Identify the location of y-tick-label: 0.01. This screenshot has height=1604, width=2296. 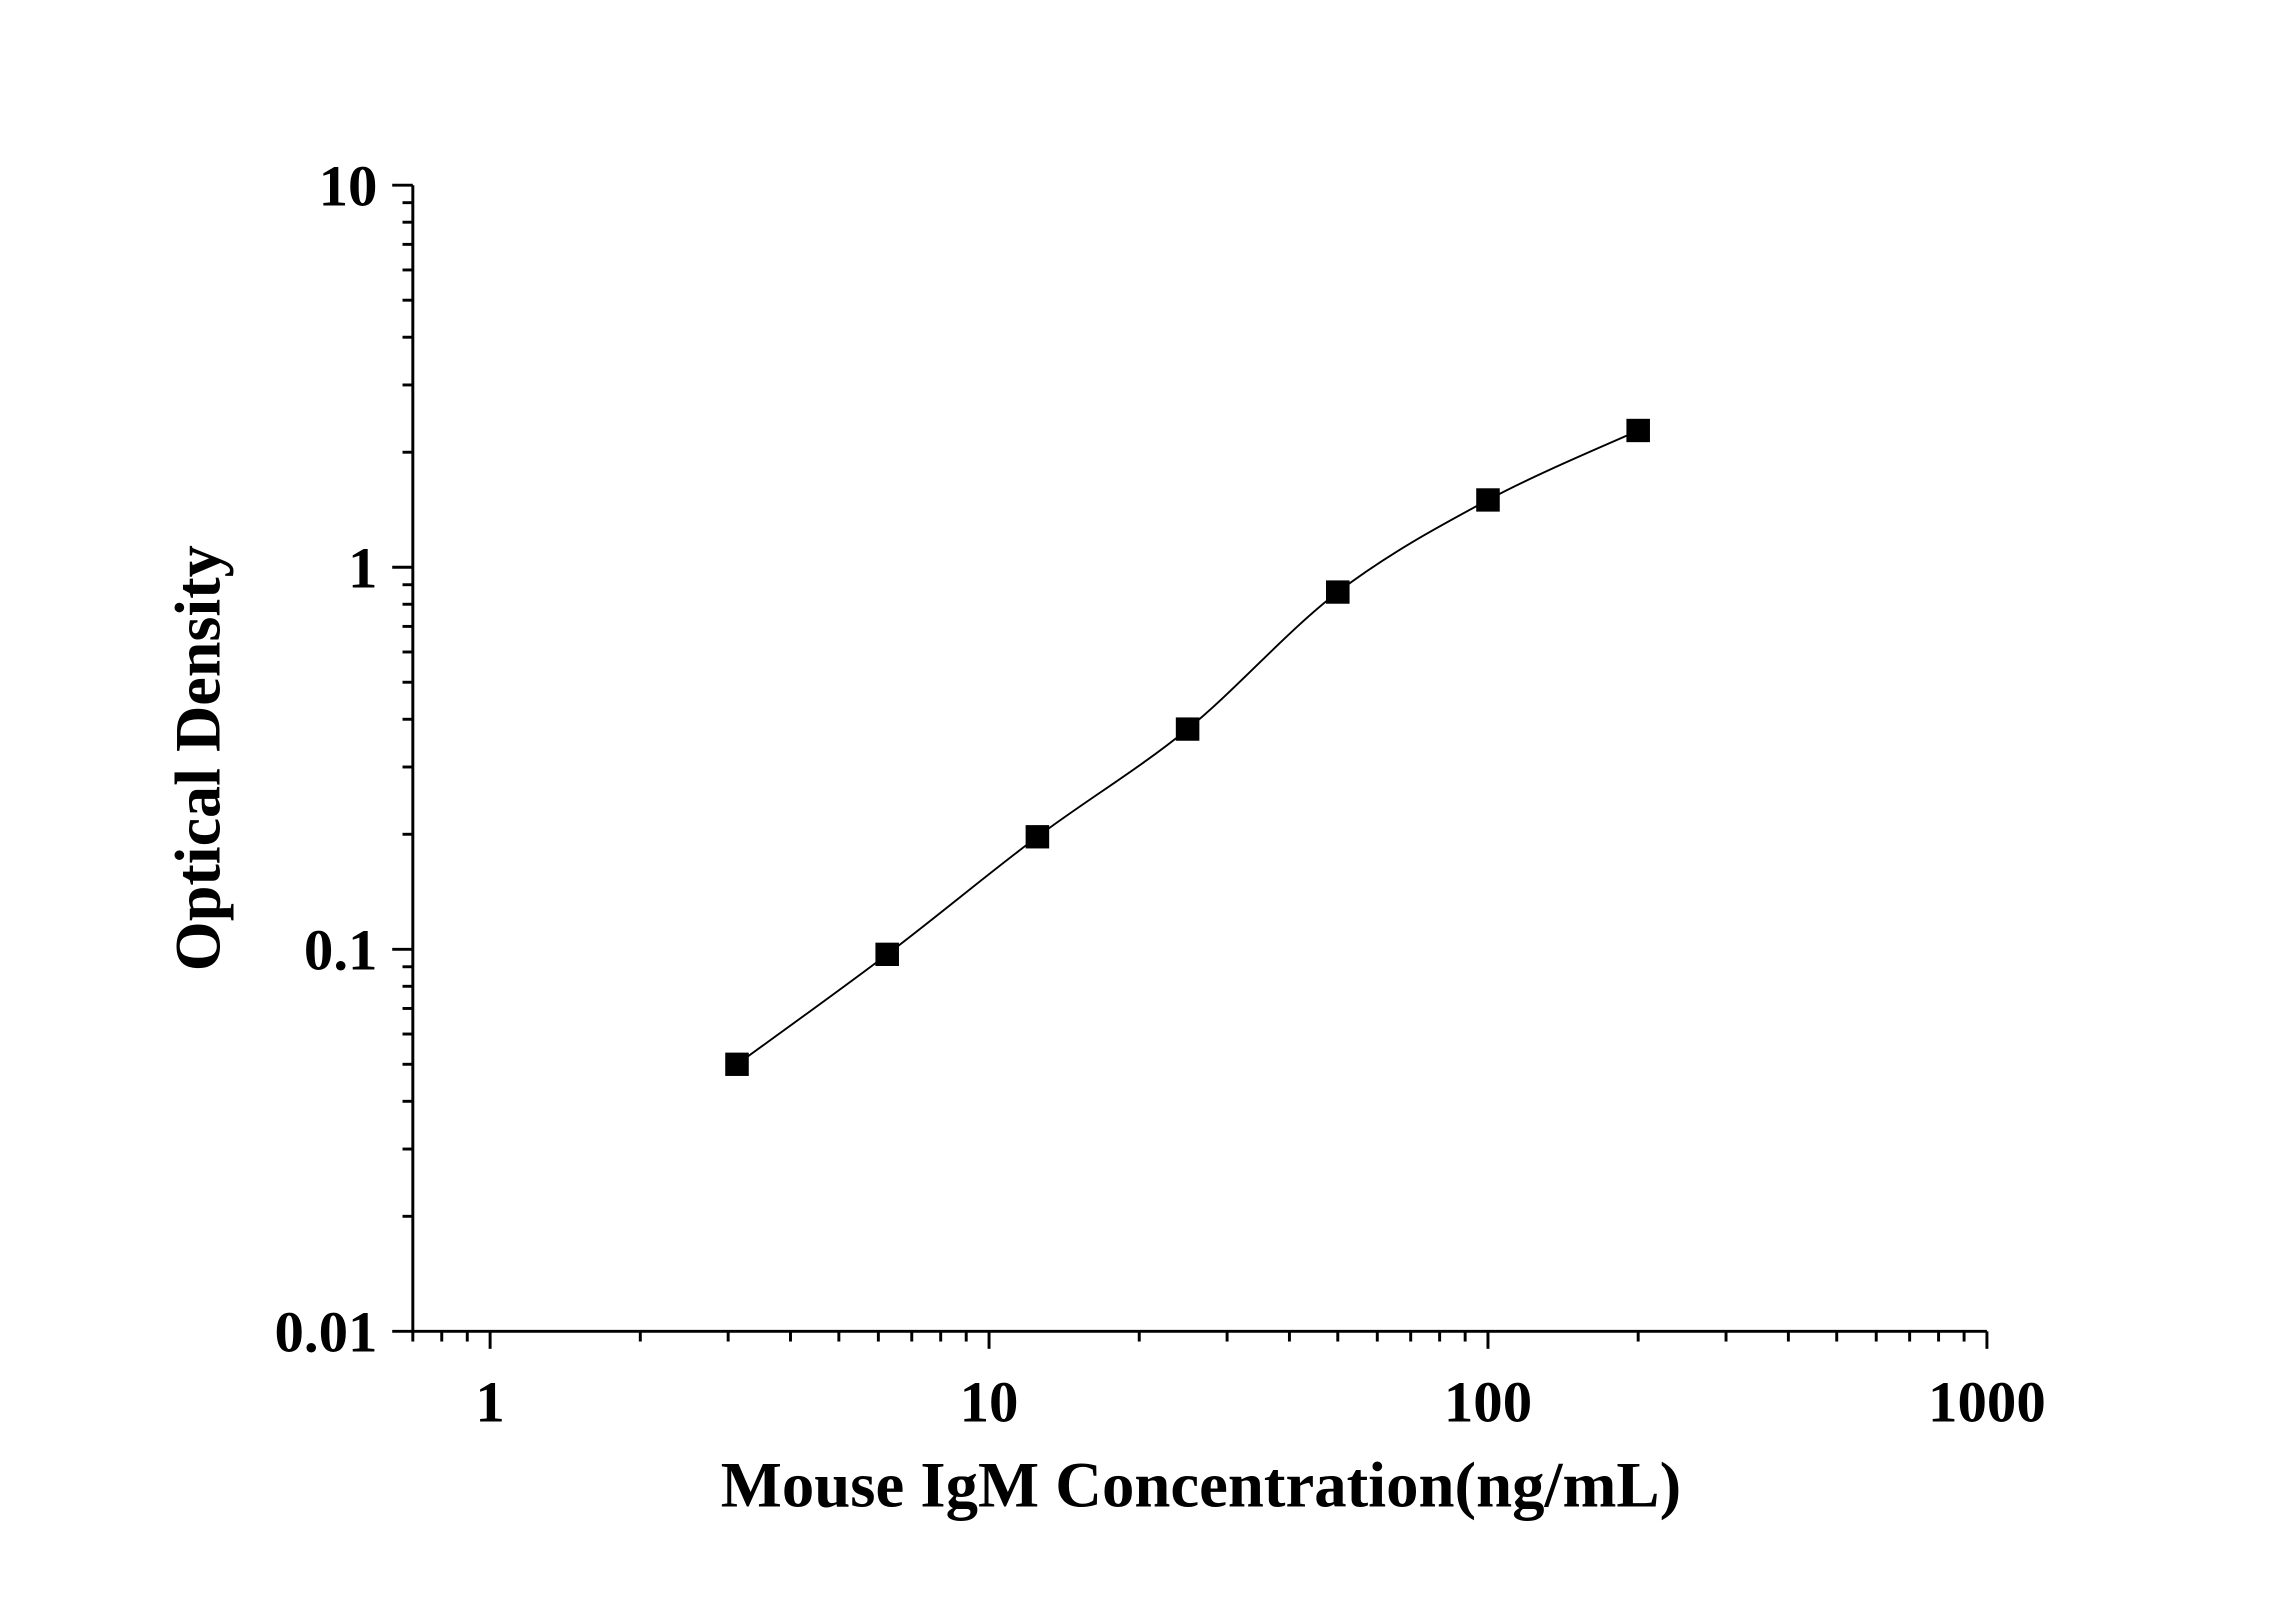
(325, 1332).